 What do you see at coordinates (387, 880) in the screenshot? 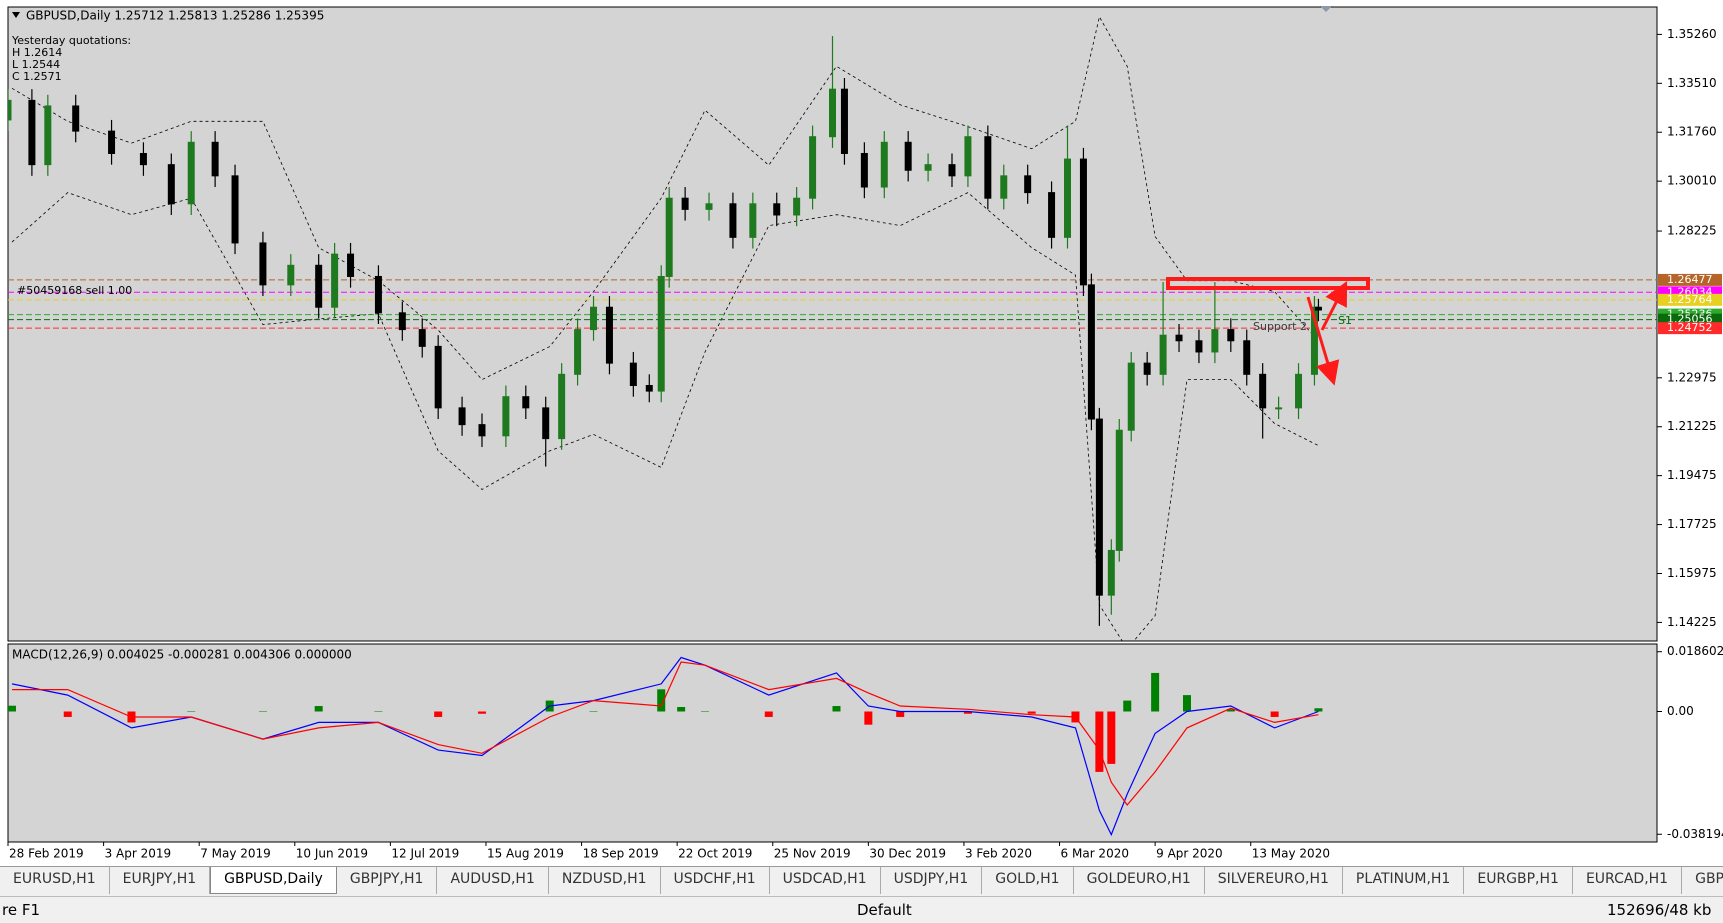
I see `symbol-tab: GBPJPY,H1` at bounding box center [387, 880].